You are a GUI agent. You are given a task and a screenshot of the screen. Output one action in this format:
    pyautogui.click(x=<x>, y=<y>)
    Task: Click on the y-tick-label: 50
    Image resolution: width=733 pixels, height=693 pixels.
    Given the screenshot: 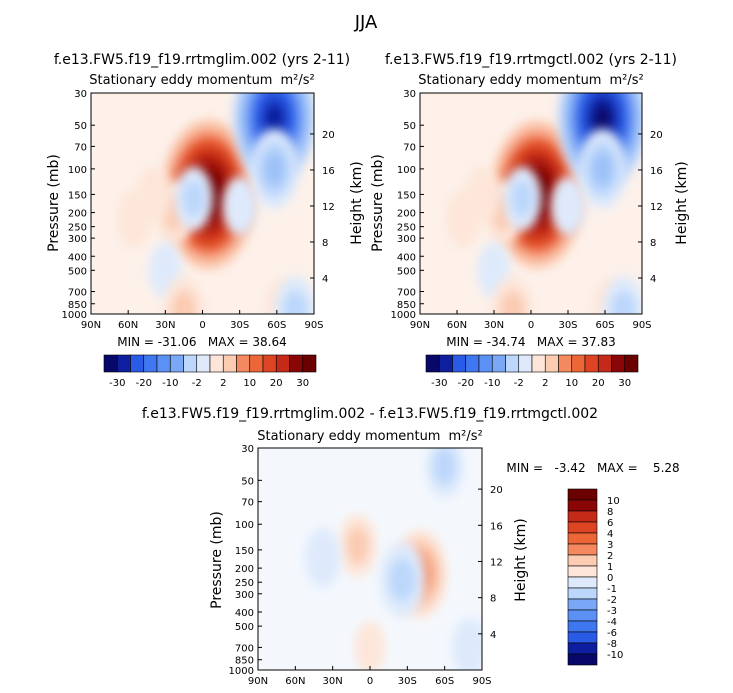 What is the action you would take?
    pyautogui.click(x=80, y=126)
    